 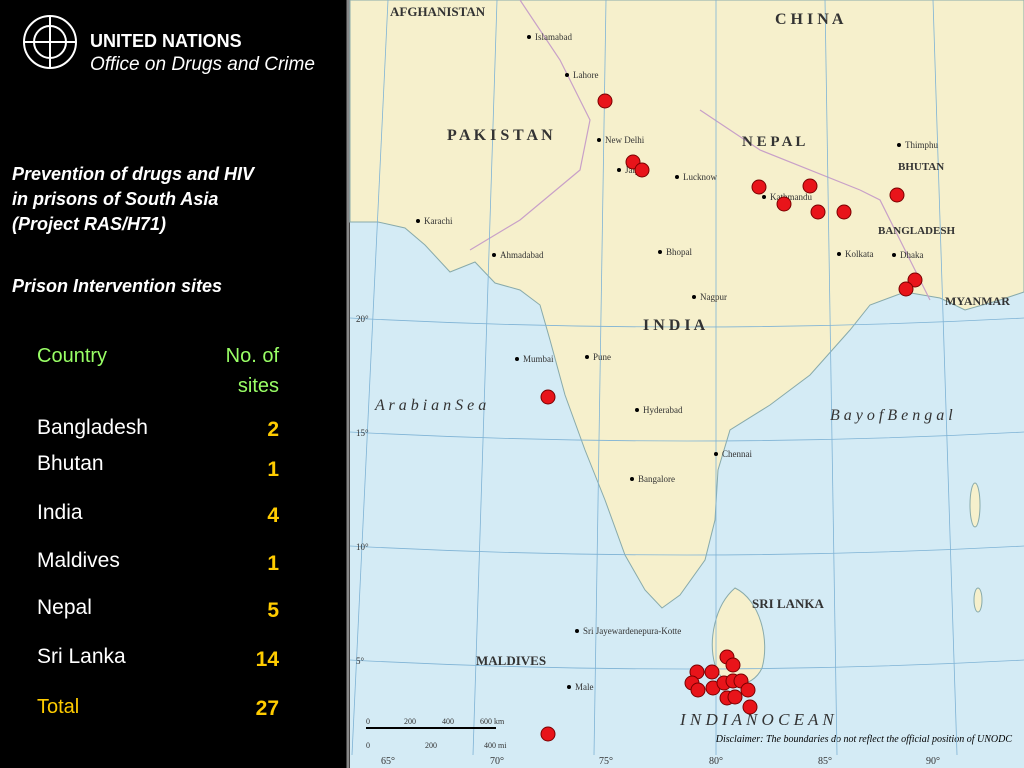 What do you see at coordinates (362, 433) in the screenshot?
I see `latitude-label: 15°` at bounding box center [362, 433].